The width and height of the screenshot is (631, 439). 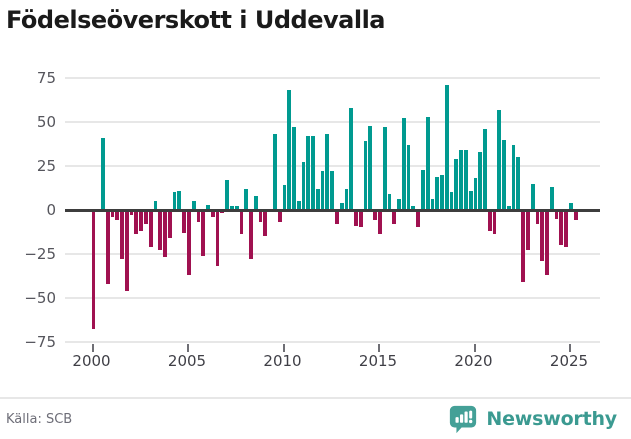 What do you see at coordinates (187, 361) in the screenshot?
I see `x-axis-tick-label: 2005` at bounding box center [187, 361].